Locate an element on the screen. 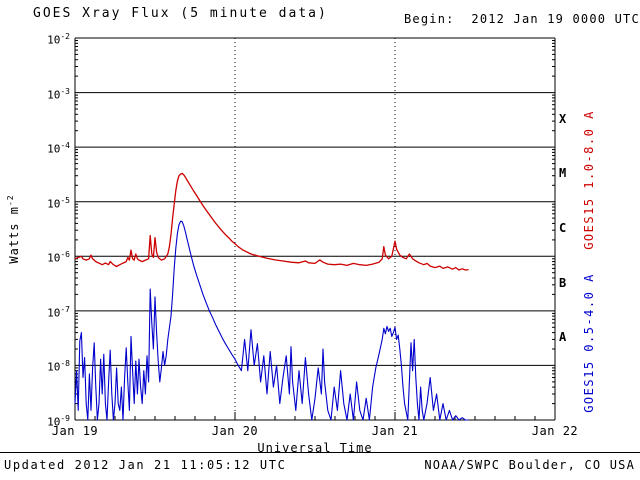 This screenshot has width=640, height=480. credit-label: NOAA/SWPC Boulder, CO USA is located at coordinates (529, 465).